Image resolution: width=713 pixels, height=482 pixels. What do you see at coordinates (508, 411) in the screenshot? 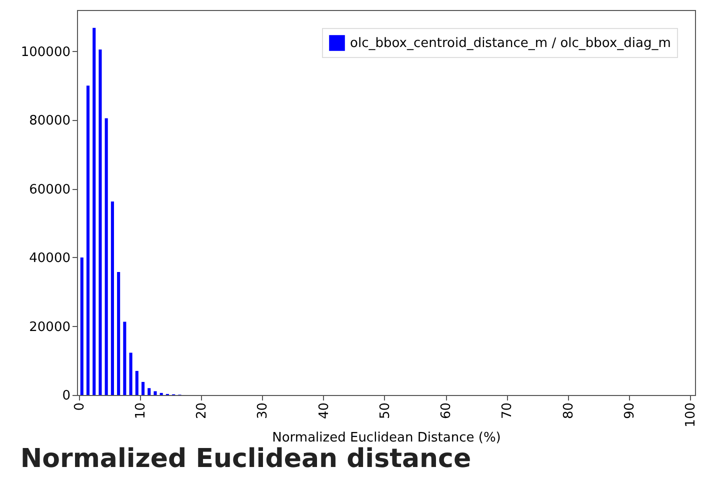
I see `x-tick-label: 70` at bounding box center [508, 411].